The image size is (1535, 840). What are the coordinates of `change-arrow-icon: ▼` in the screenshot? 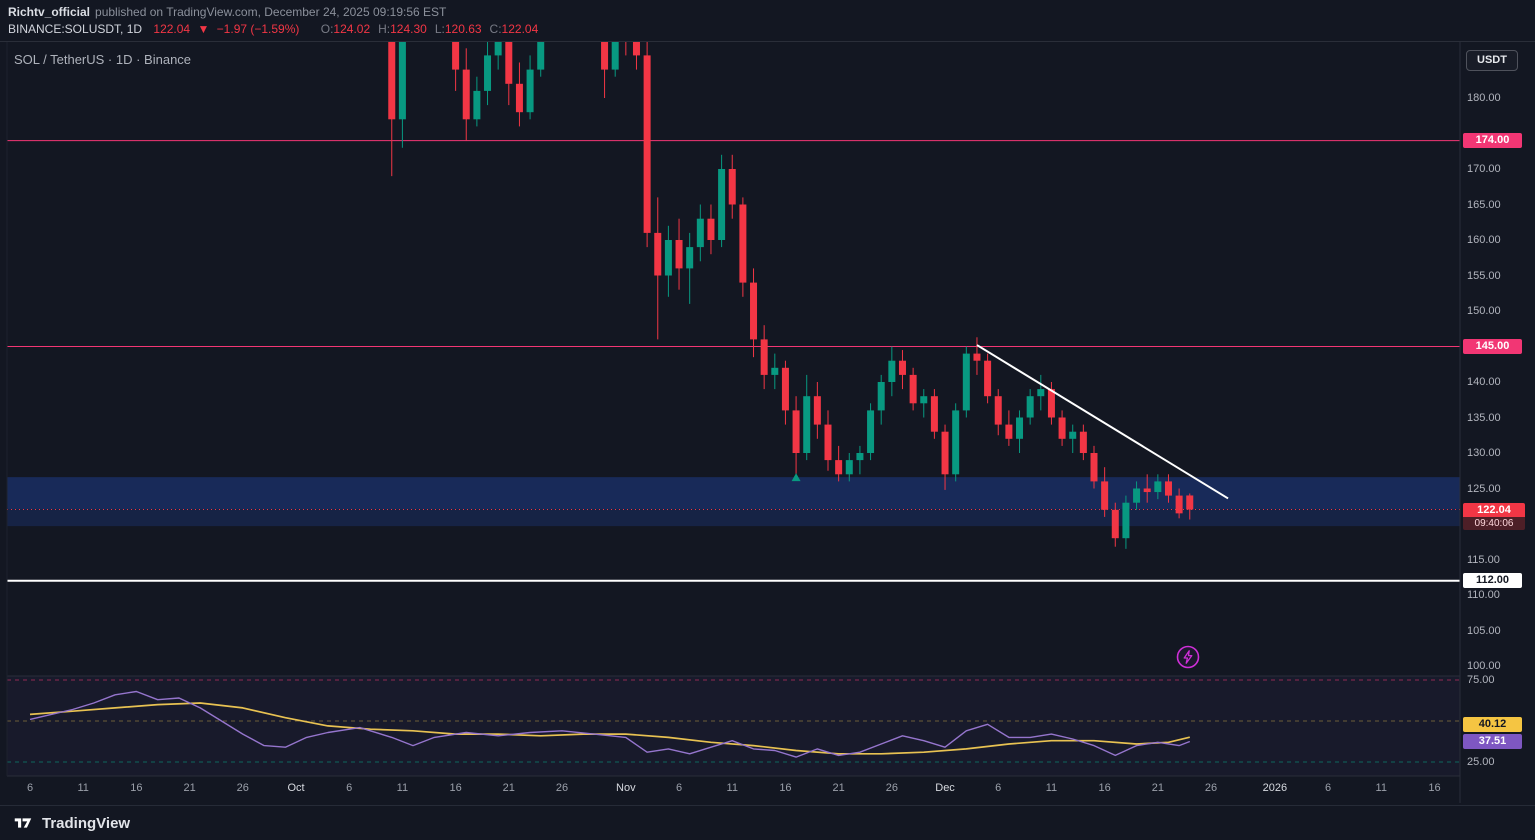 It's located at (203, 29).